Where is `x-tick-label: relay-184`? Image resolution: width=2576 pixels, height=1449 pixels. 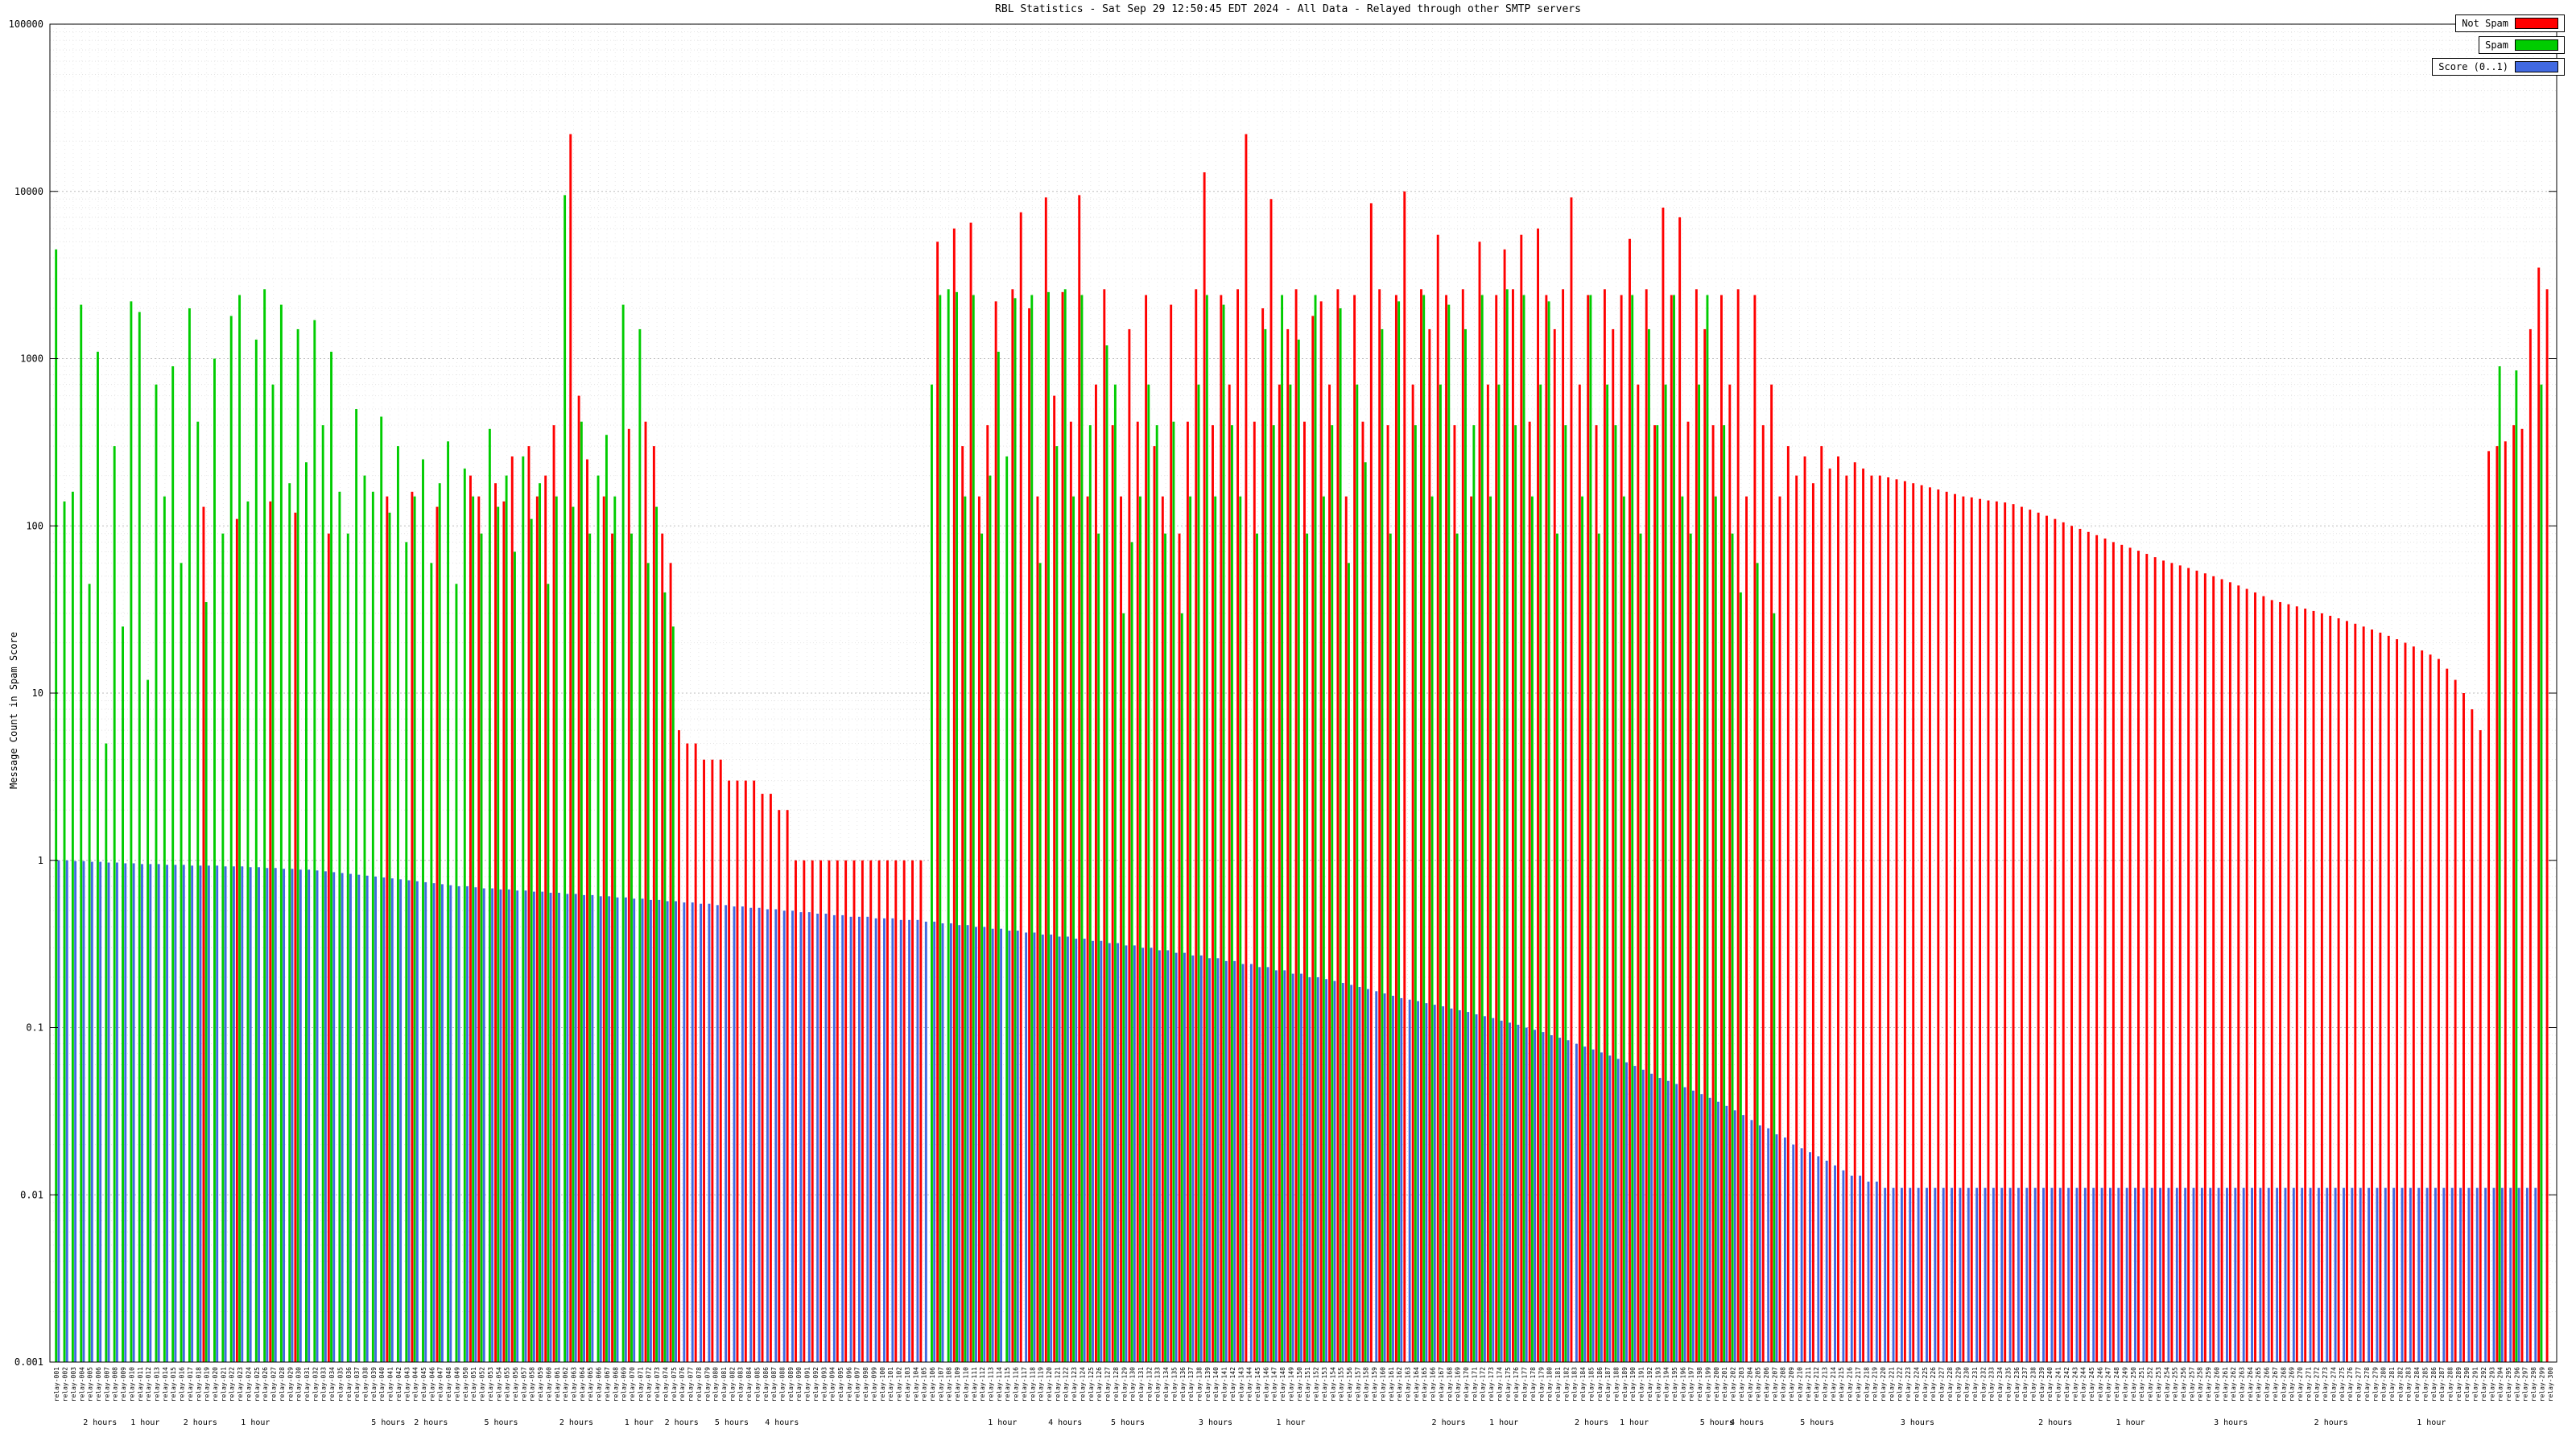 x-tick-label: relay-184 is located at coordinates (1583, 1384).